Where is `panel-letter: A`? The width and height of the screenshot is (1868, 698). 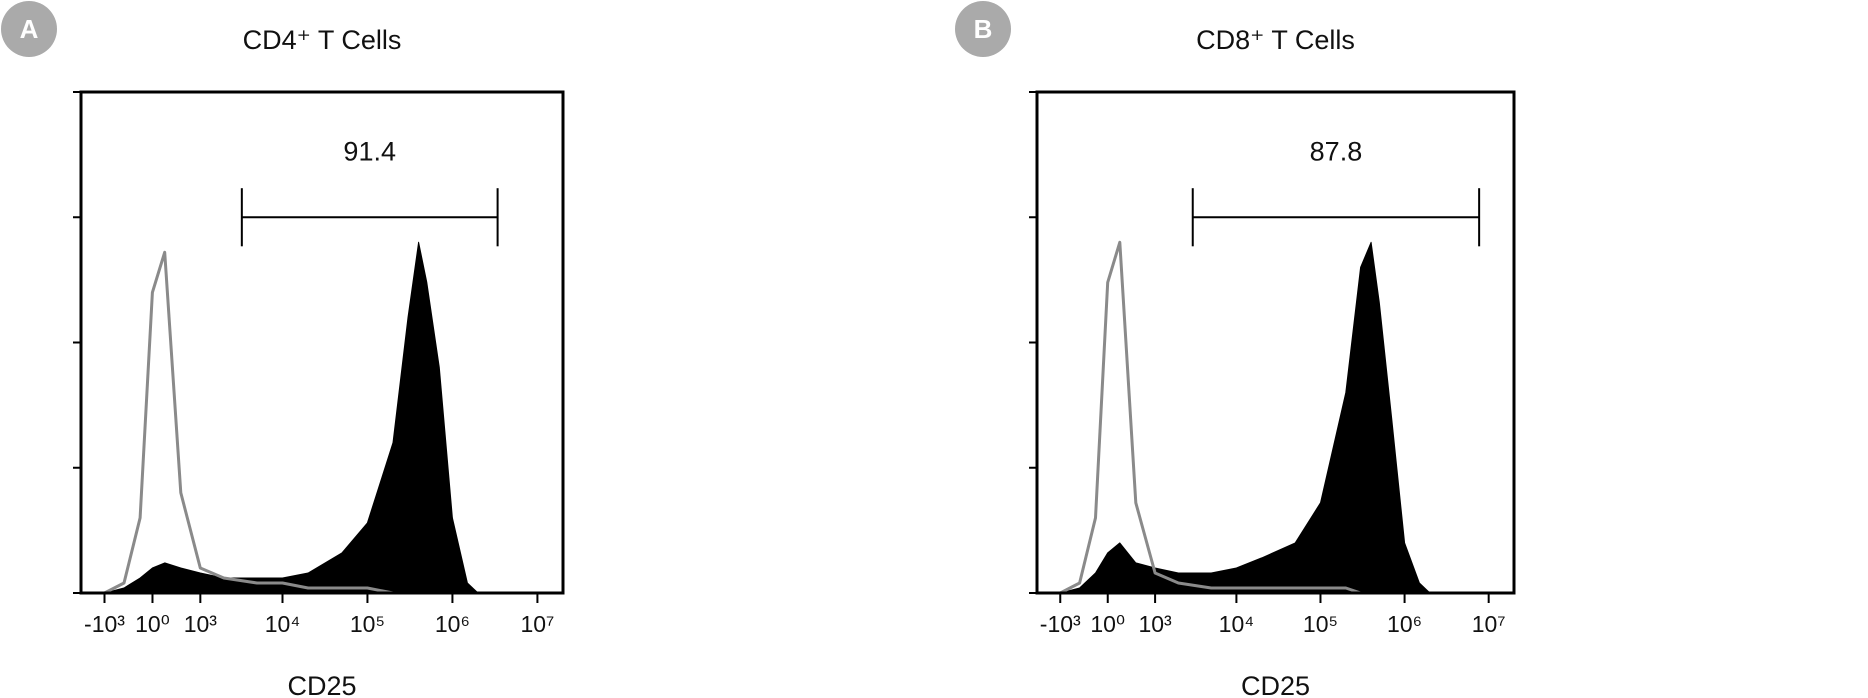 panel-letter: A is located at coordinates (29, 29).